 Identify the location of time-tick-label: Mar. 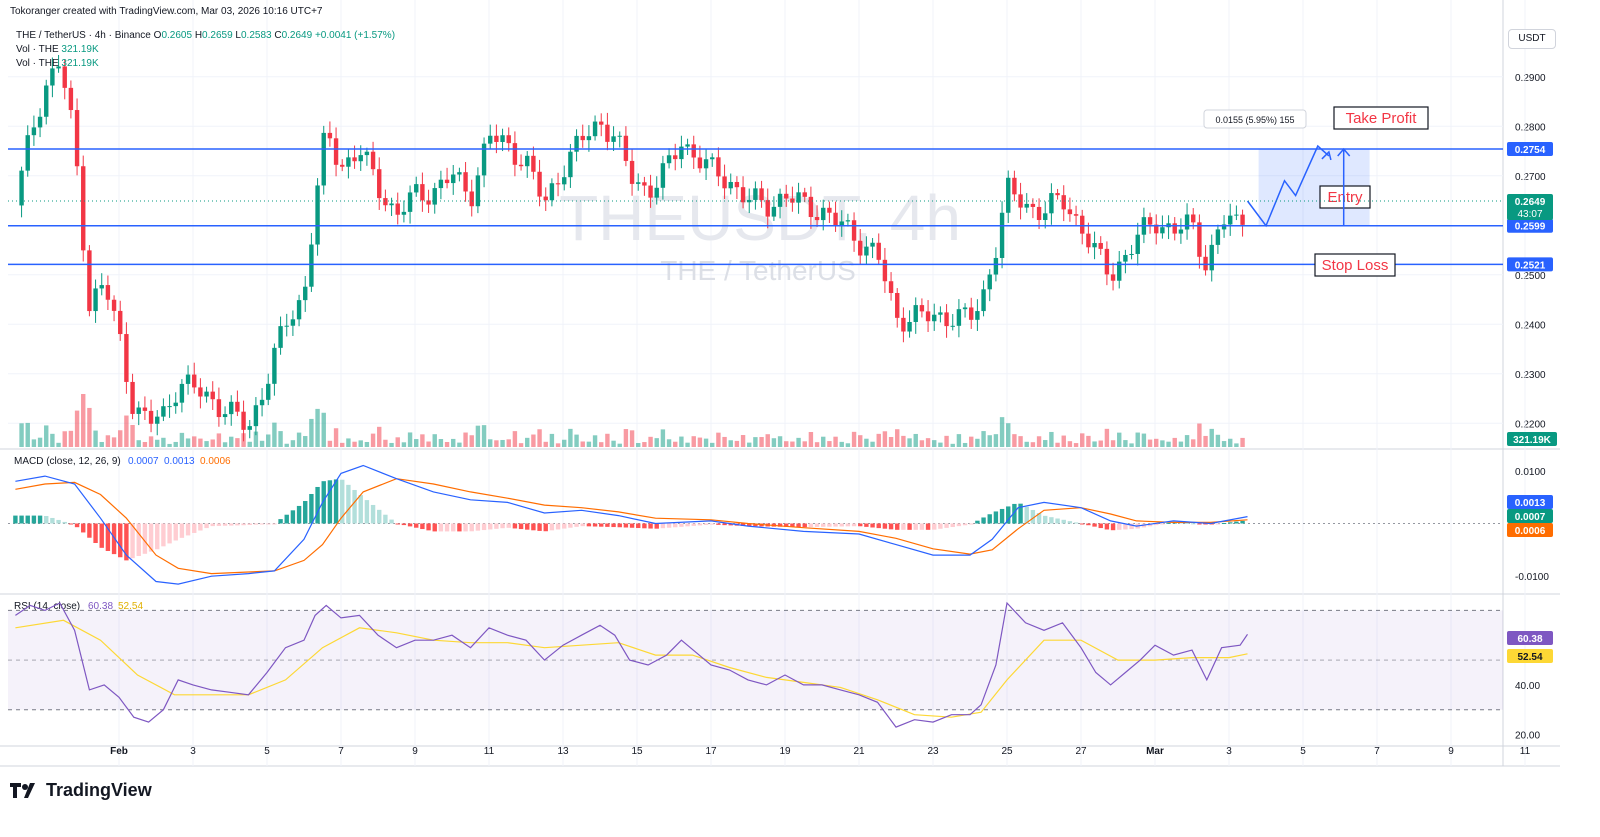
(1155, 751).